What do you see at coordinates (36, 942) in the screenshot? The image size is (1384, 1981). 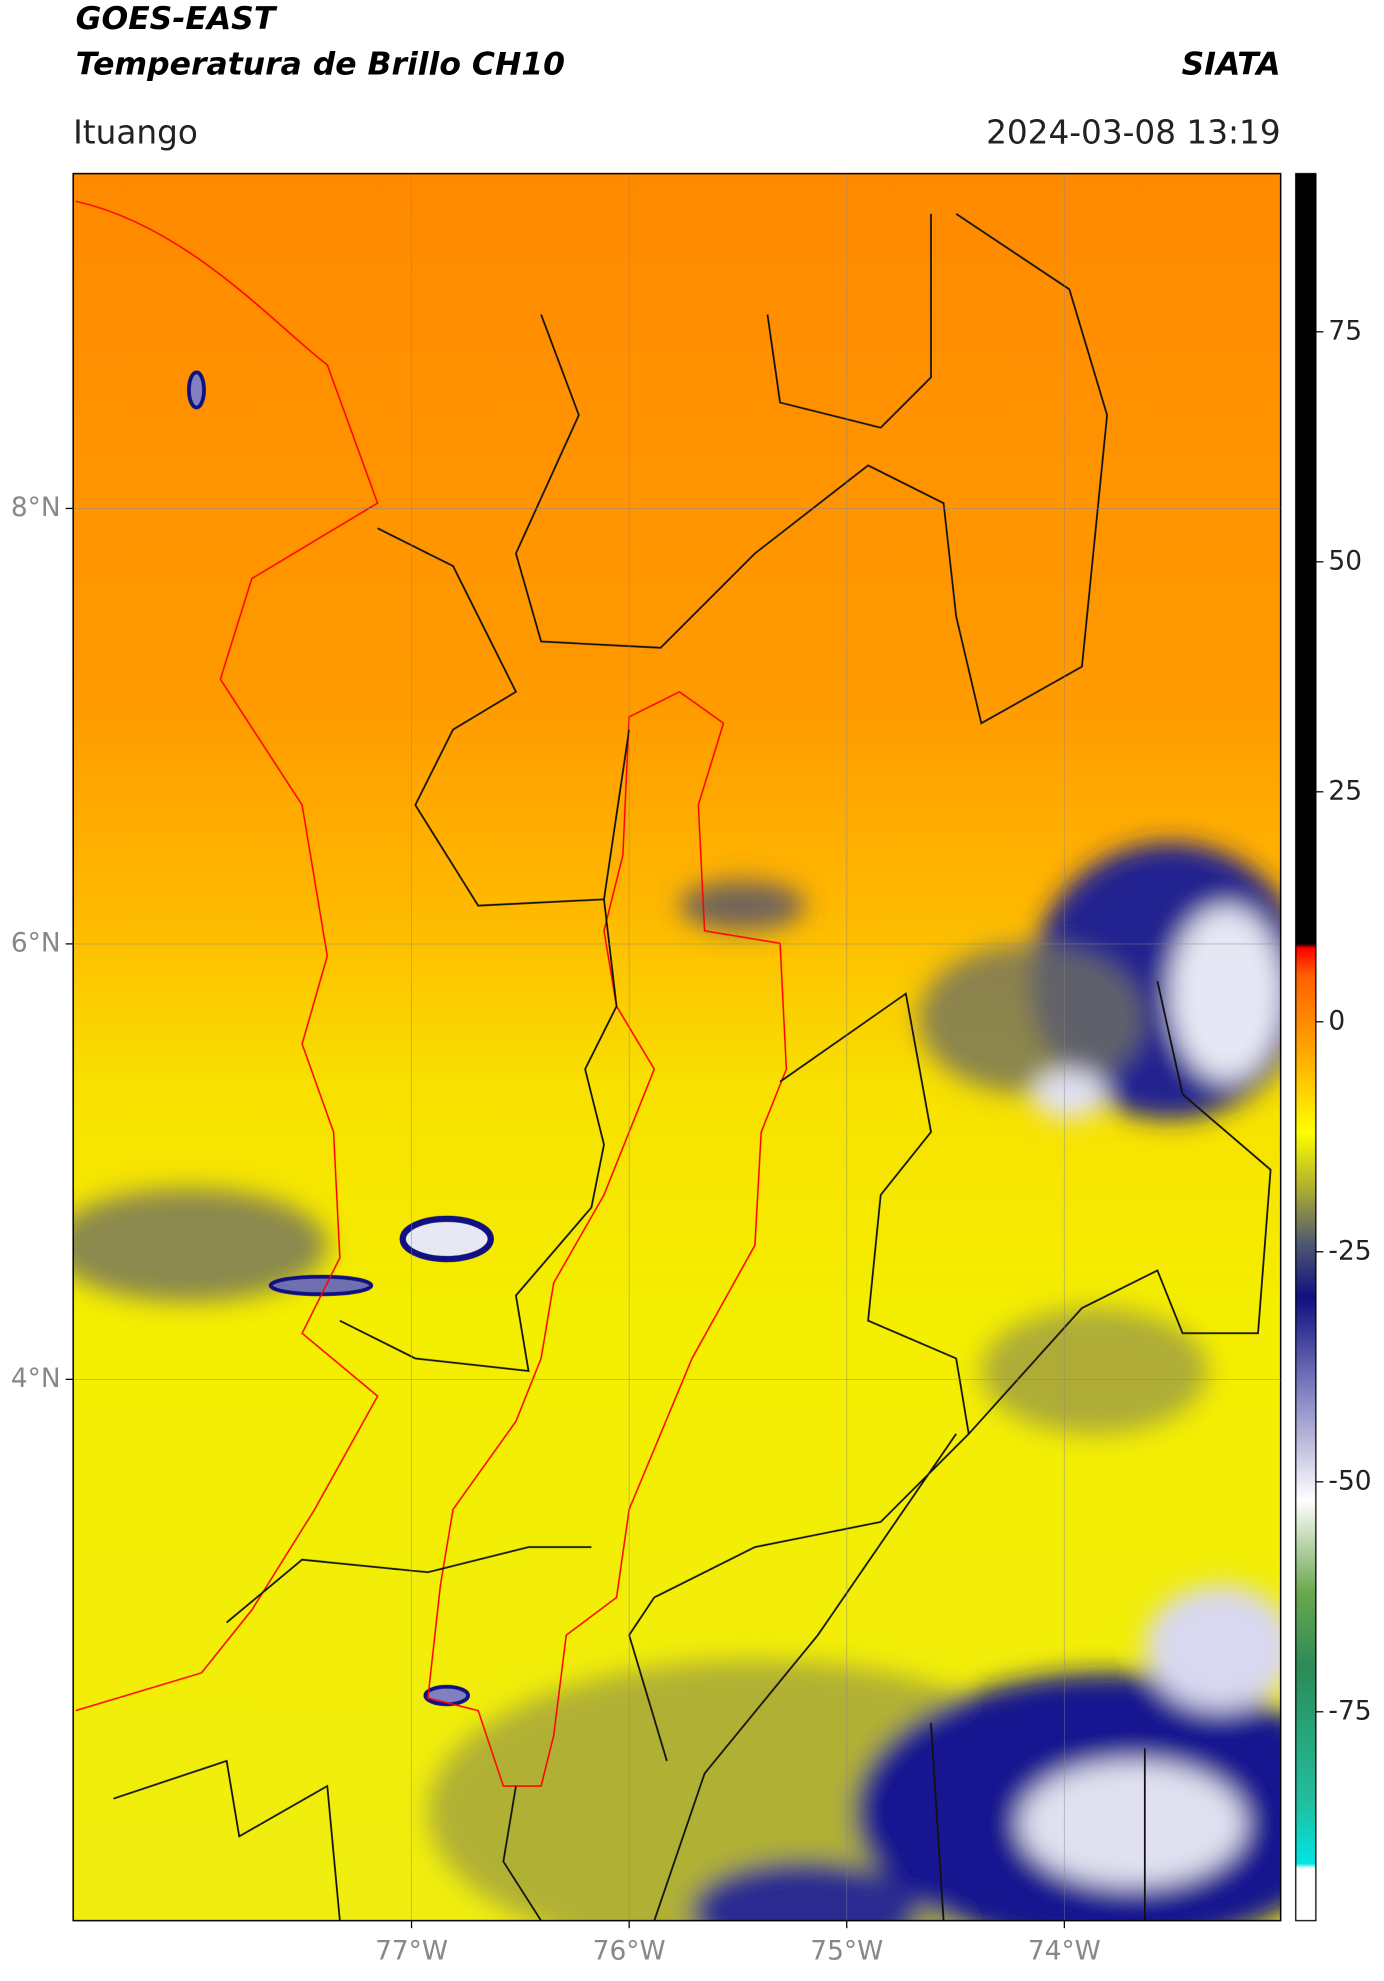 I see `y-tick-label: 6°N` at bounding box center [36, 942].